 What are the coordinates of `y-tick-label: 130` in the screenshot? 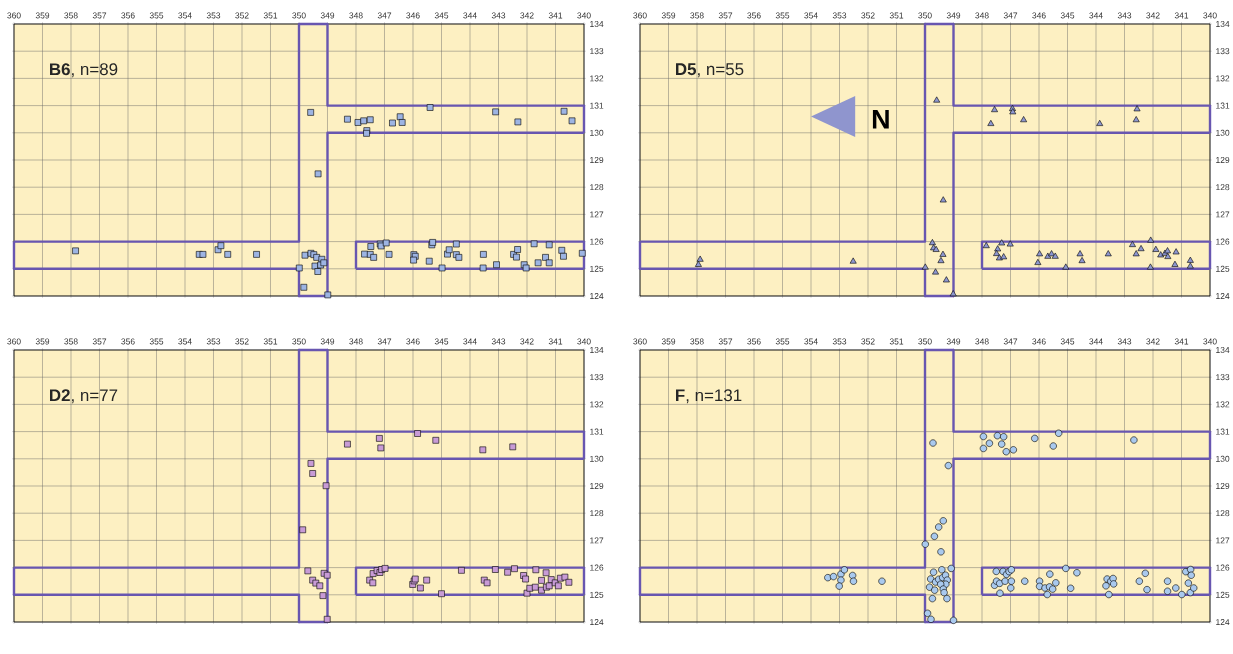 It's located at (1223, 132).